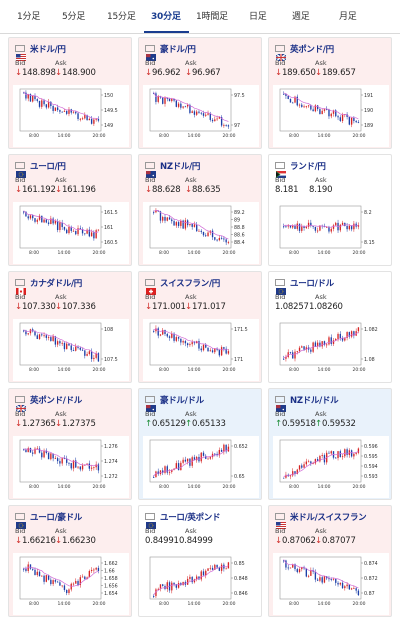 The image size is (400, 622). Describe the element at coordinates (111, 243) in the screenshot. I see `y-tick-label: 160.5` at that location.